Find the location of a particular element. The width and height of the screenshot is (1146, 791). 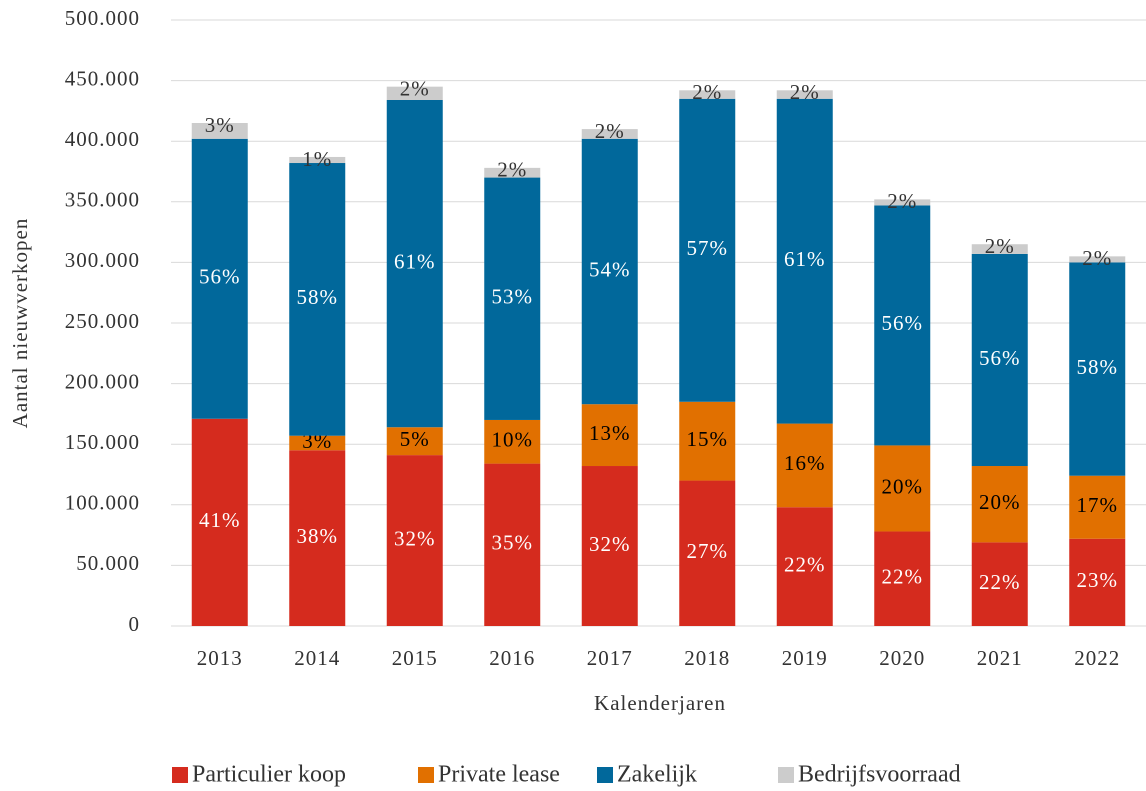

x-tick-label: 2014 is located at coordinates (317, 658).